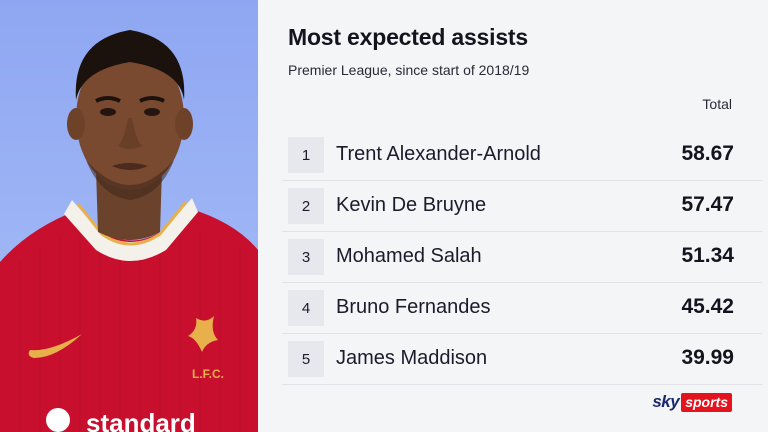 The width and height of the screenshot is (768, 432). What do you see at coordinates (208, 374) in the screenshot?
I see `crest-text: L.F.C.` at bounding box center [208, 374].